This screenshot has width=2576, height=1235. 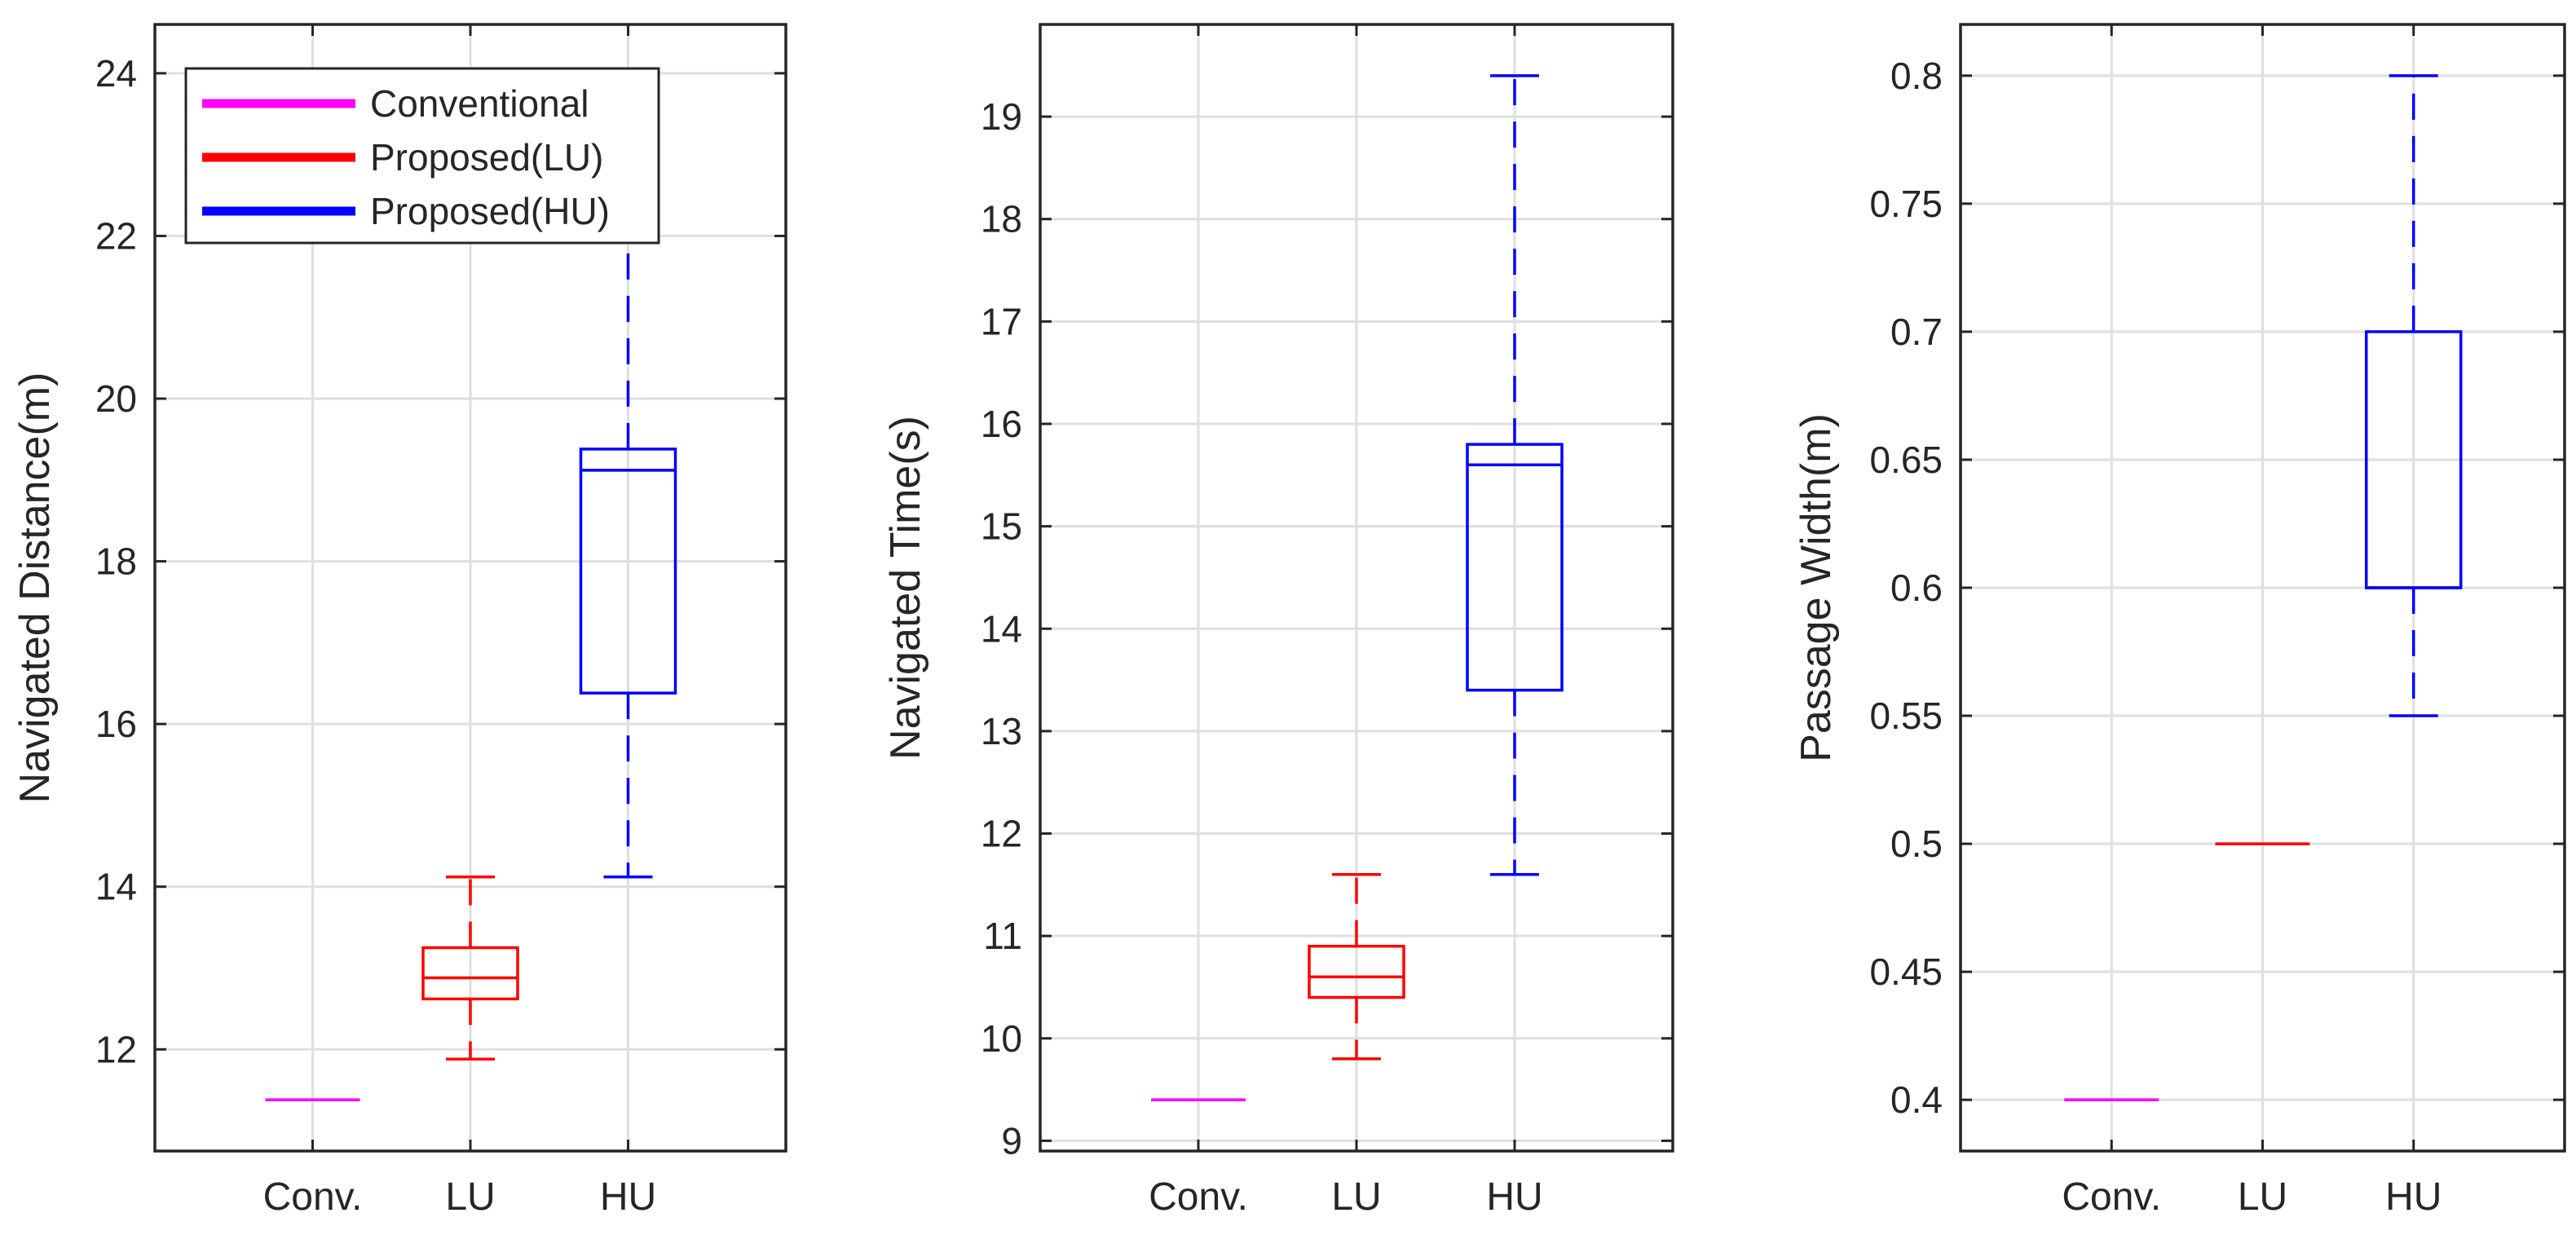 What do you see at coordinates (1906, 972) in the screenshot?
I see `y-tick-label: 0.45` at bounding box center [1906, 972].